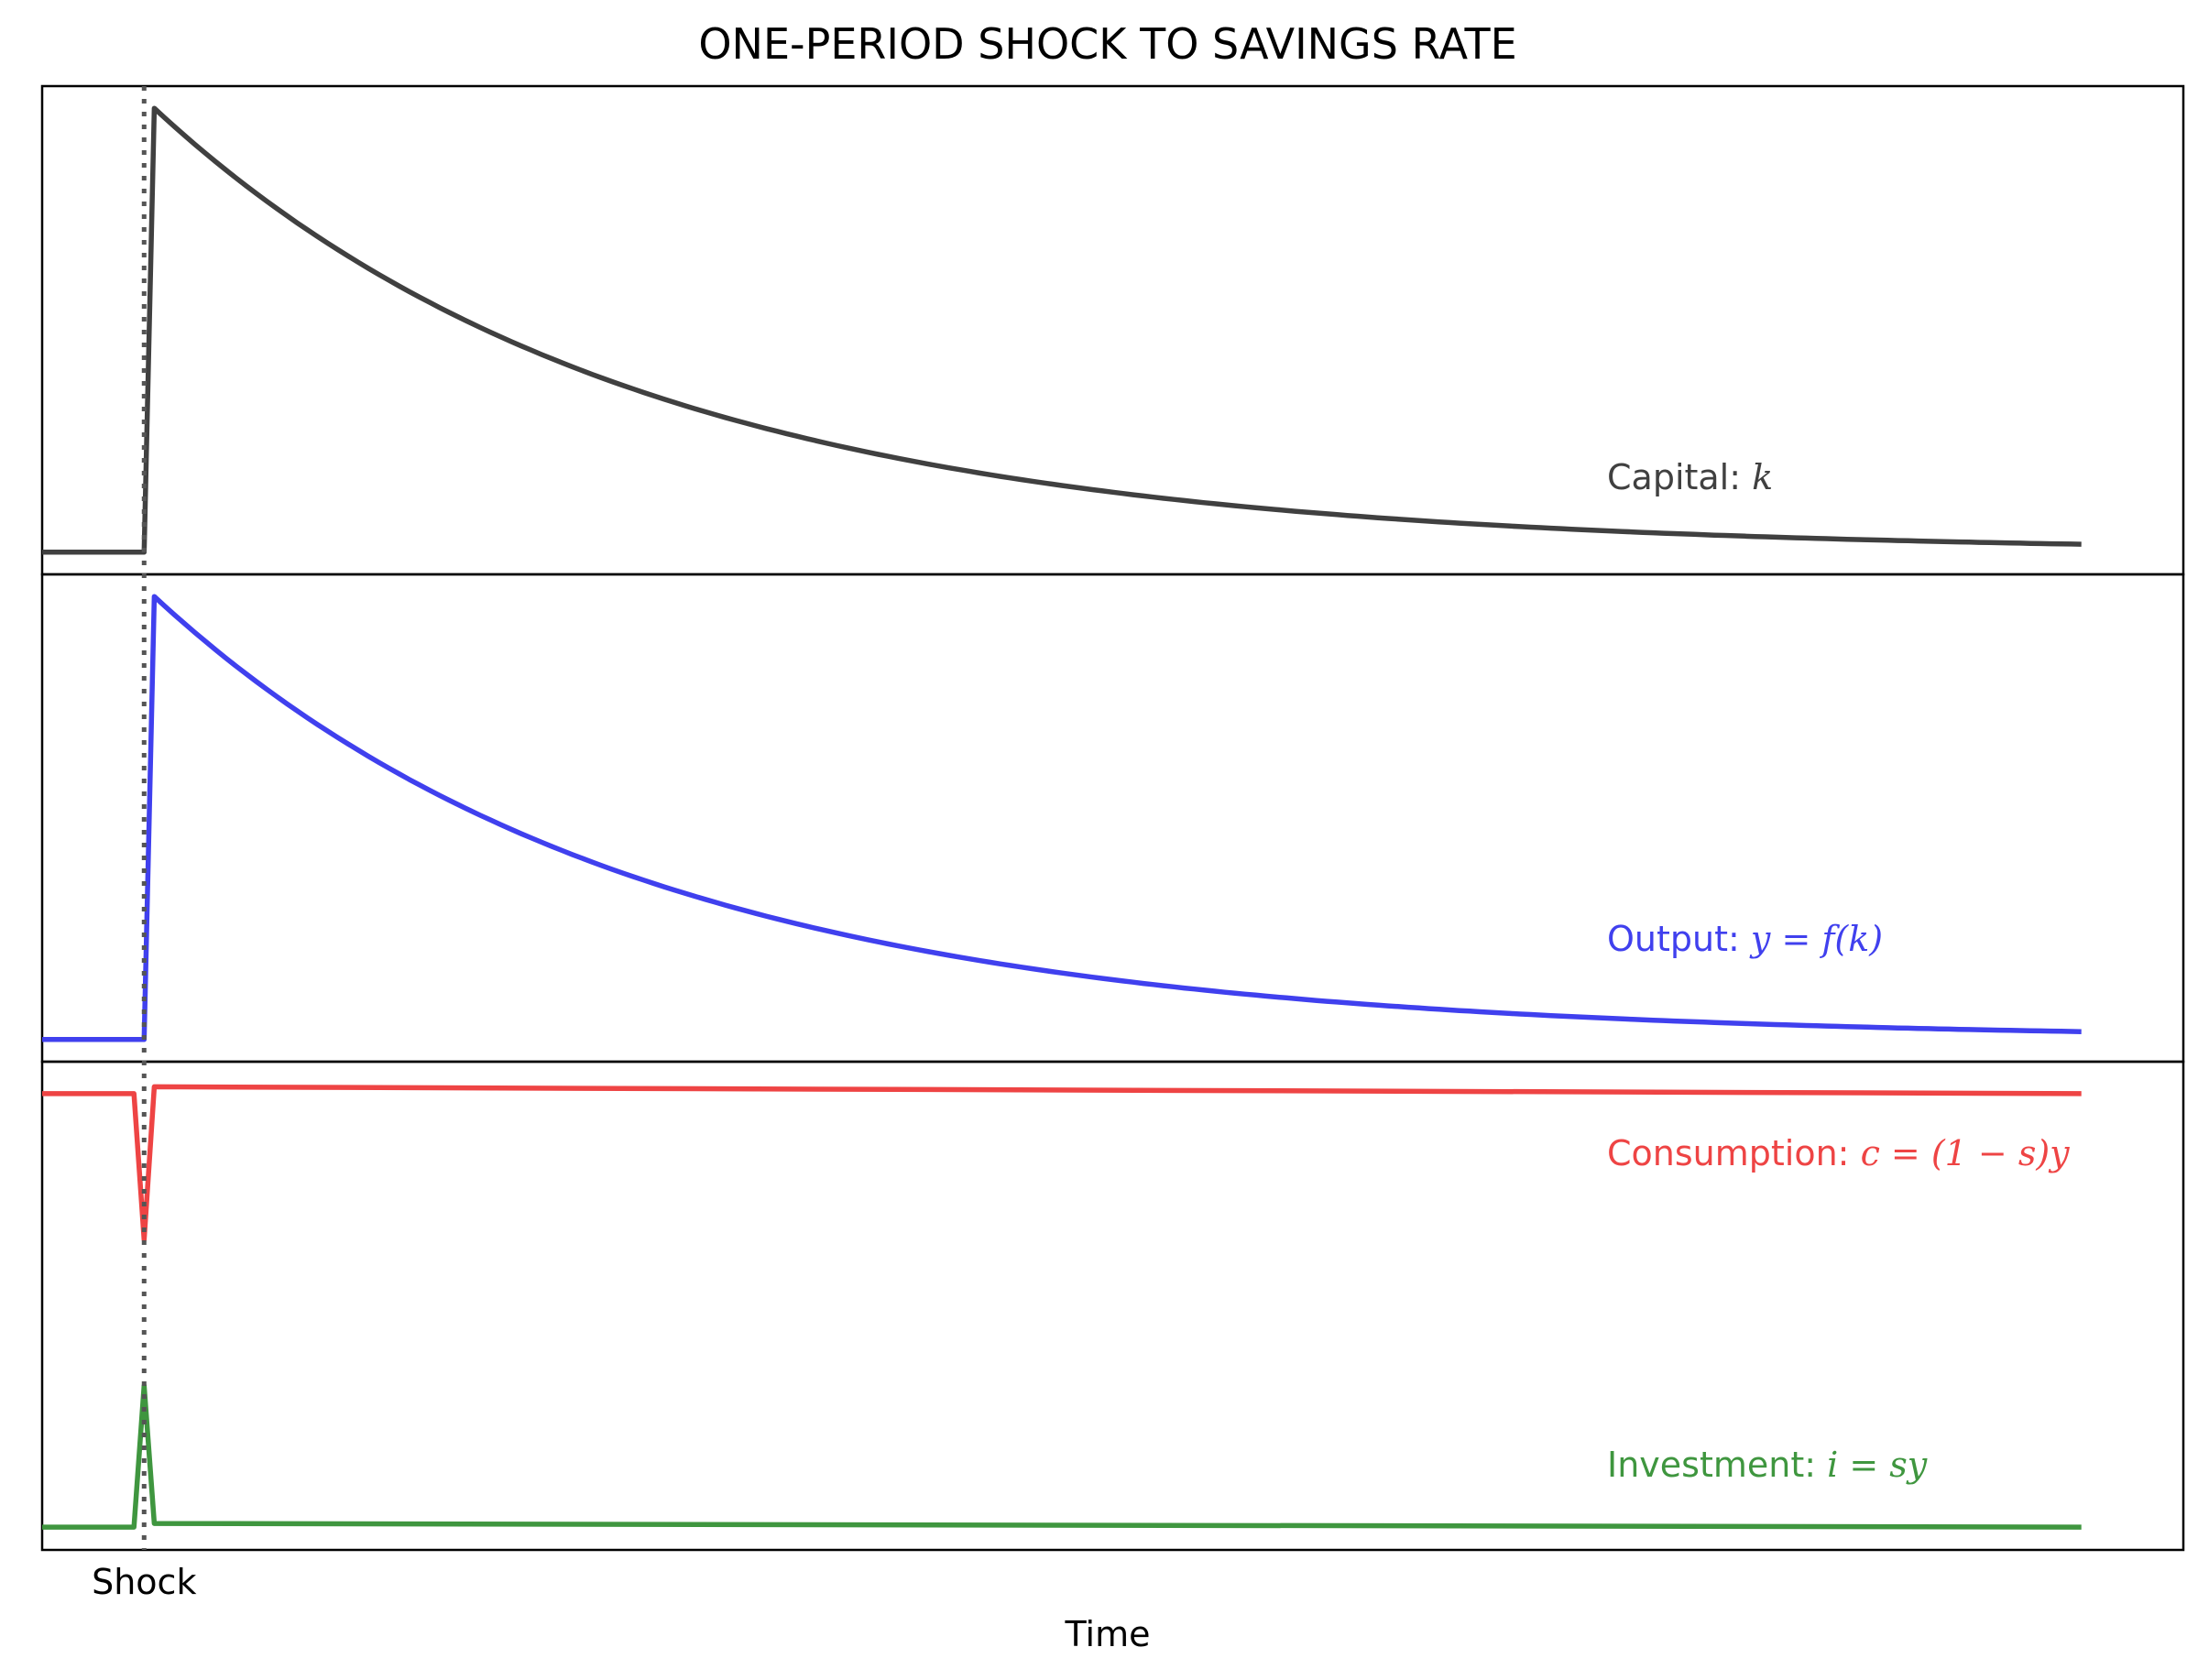 The width and height of the screenshot is (2198, 1680). I want to click on series-label-consumption: Consumption: c = (1 − s)y, so click(1839, 1153).